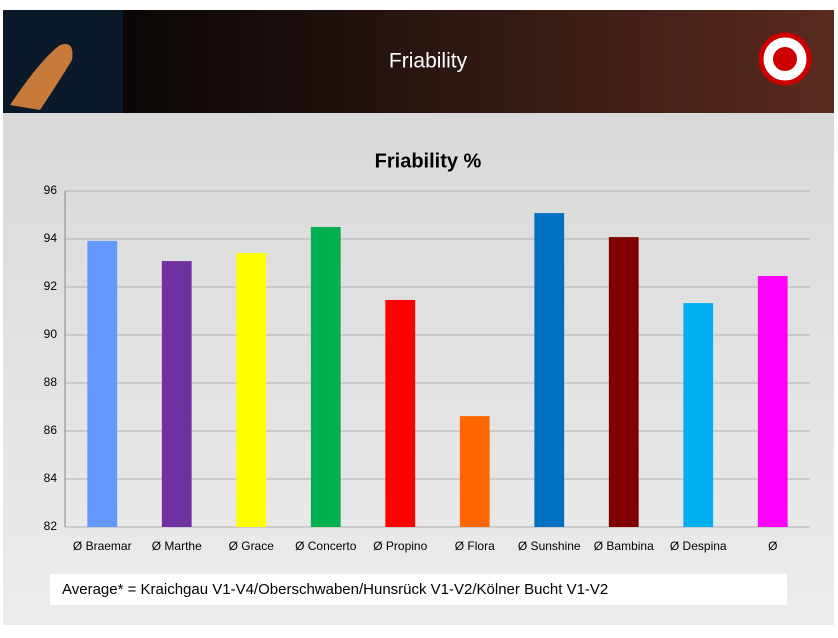  What do you see at coordinates (102, 546) in the screenshot?
I see `x-tick-label: Ø Braemar` at bounding box center [102, 546].